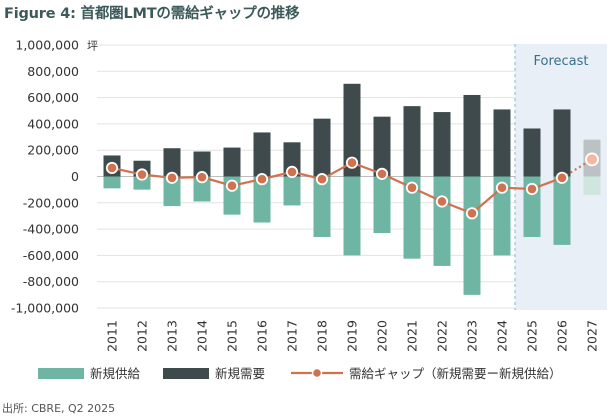 The height and width of the screenshot is (418, 615). Describe the element at coordinates (75, 176) in the screenshot. I see `y-tick-label: 0` at that location.